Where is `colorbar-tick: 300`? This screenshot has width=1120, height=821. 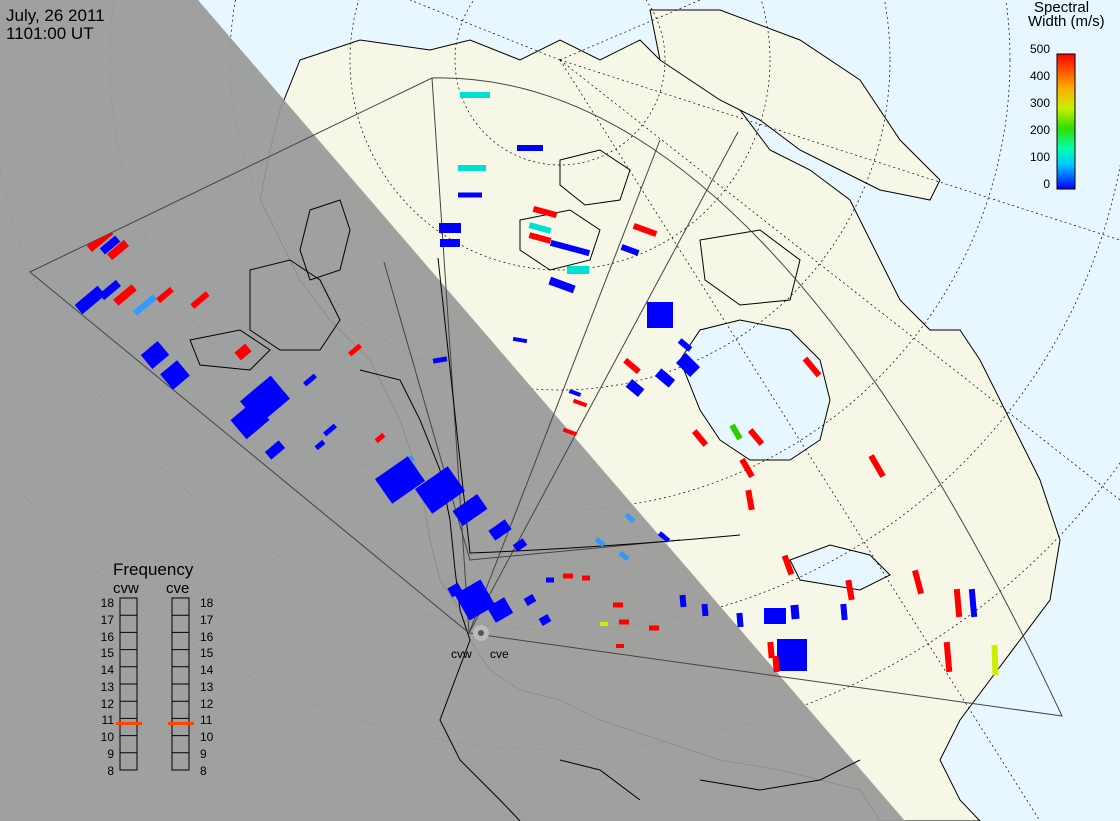 colorbar-tick: 300 is located at coordinates (1039, 103).